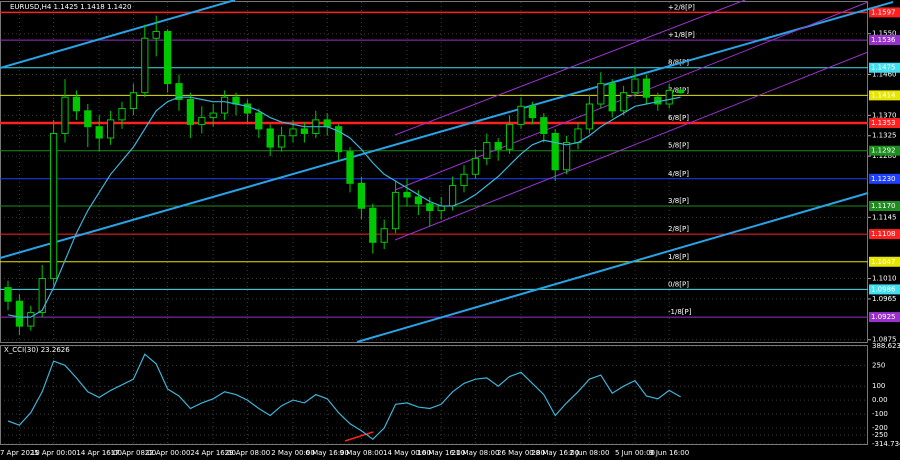 This screenshot has height=460, width=900. What do you see at coordinates (359, 436) in the screenshot?
I see `divergence-line` at bounding box center [359, 436].